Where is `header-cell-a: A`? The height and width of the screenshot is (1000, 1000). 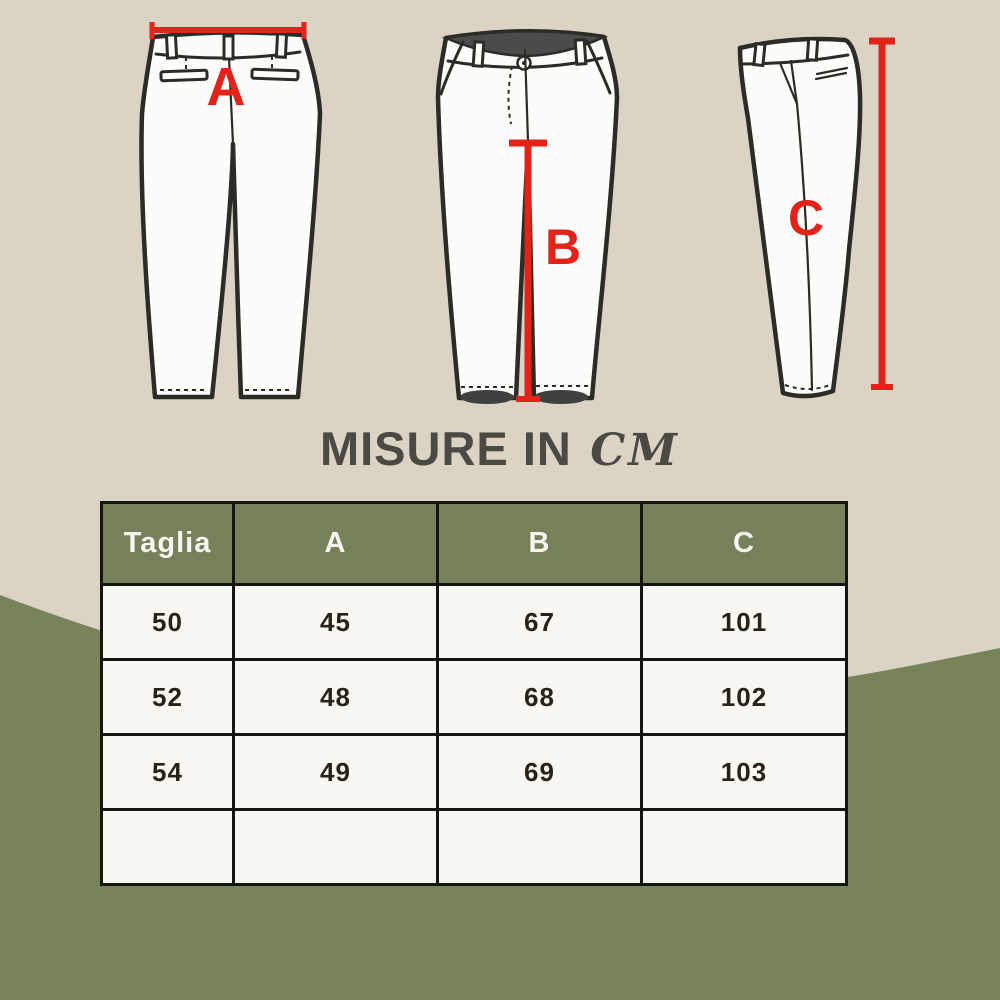
header-cell-a: A is located at coordinates (335, 543).